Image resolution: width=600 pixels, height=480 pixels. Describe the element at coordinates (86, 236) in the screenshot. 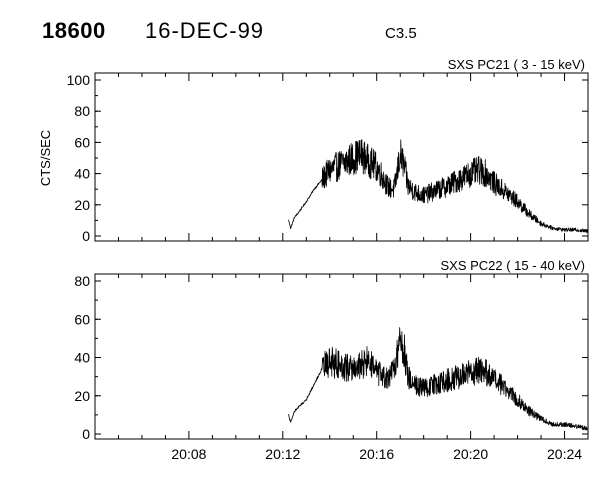

I see `panel-1-ytick-label: 0` at that location.